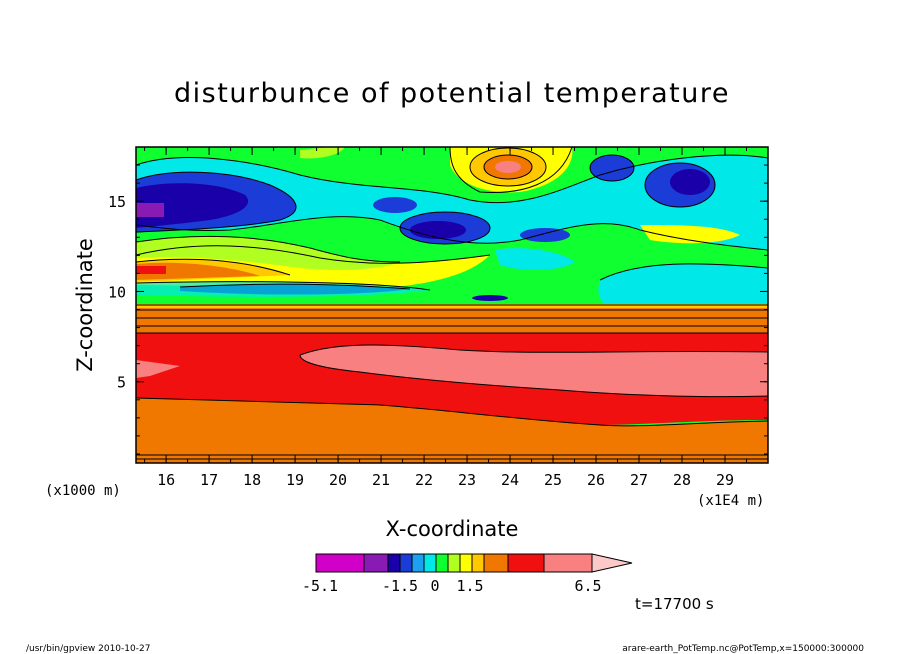 The height and width of the screenshot is (654, 904). What do you see at coordinates (192, 205) in the screenshot?
I see `field-navy-left` at bounding box center [192, 205].